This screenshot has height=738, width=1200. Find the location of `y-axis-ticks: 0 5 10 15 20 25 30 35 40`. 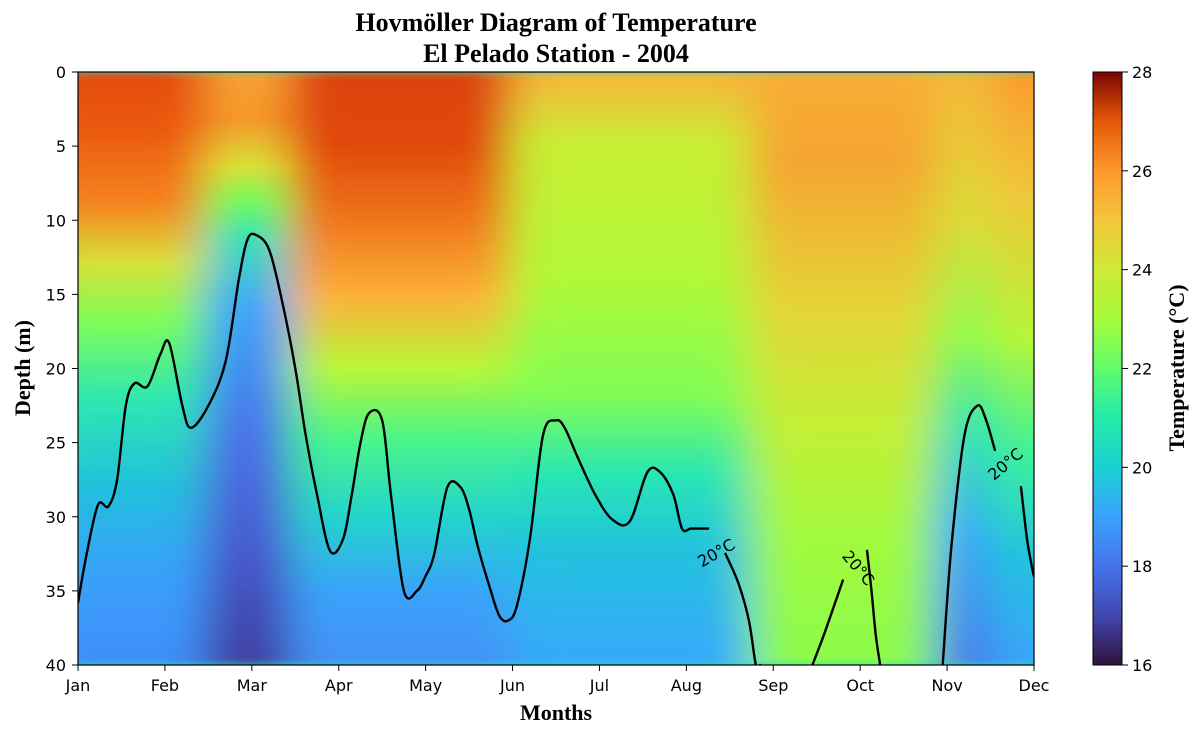

y-axis-ticks: 0 5 10 15 20 25 30 35 40 is located at coordinates (62, 369).